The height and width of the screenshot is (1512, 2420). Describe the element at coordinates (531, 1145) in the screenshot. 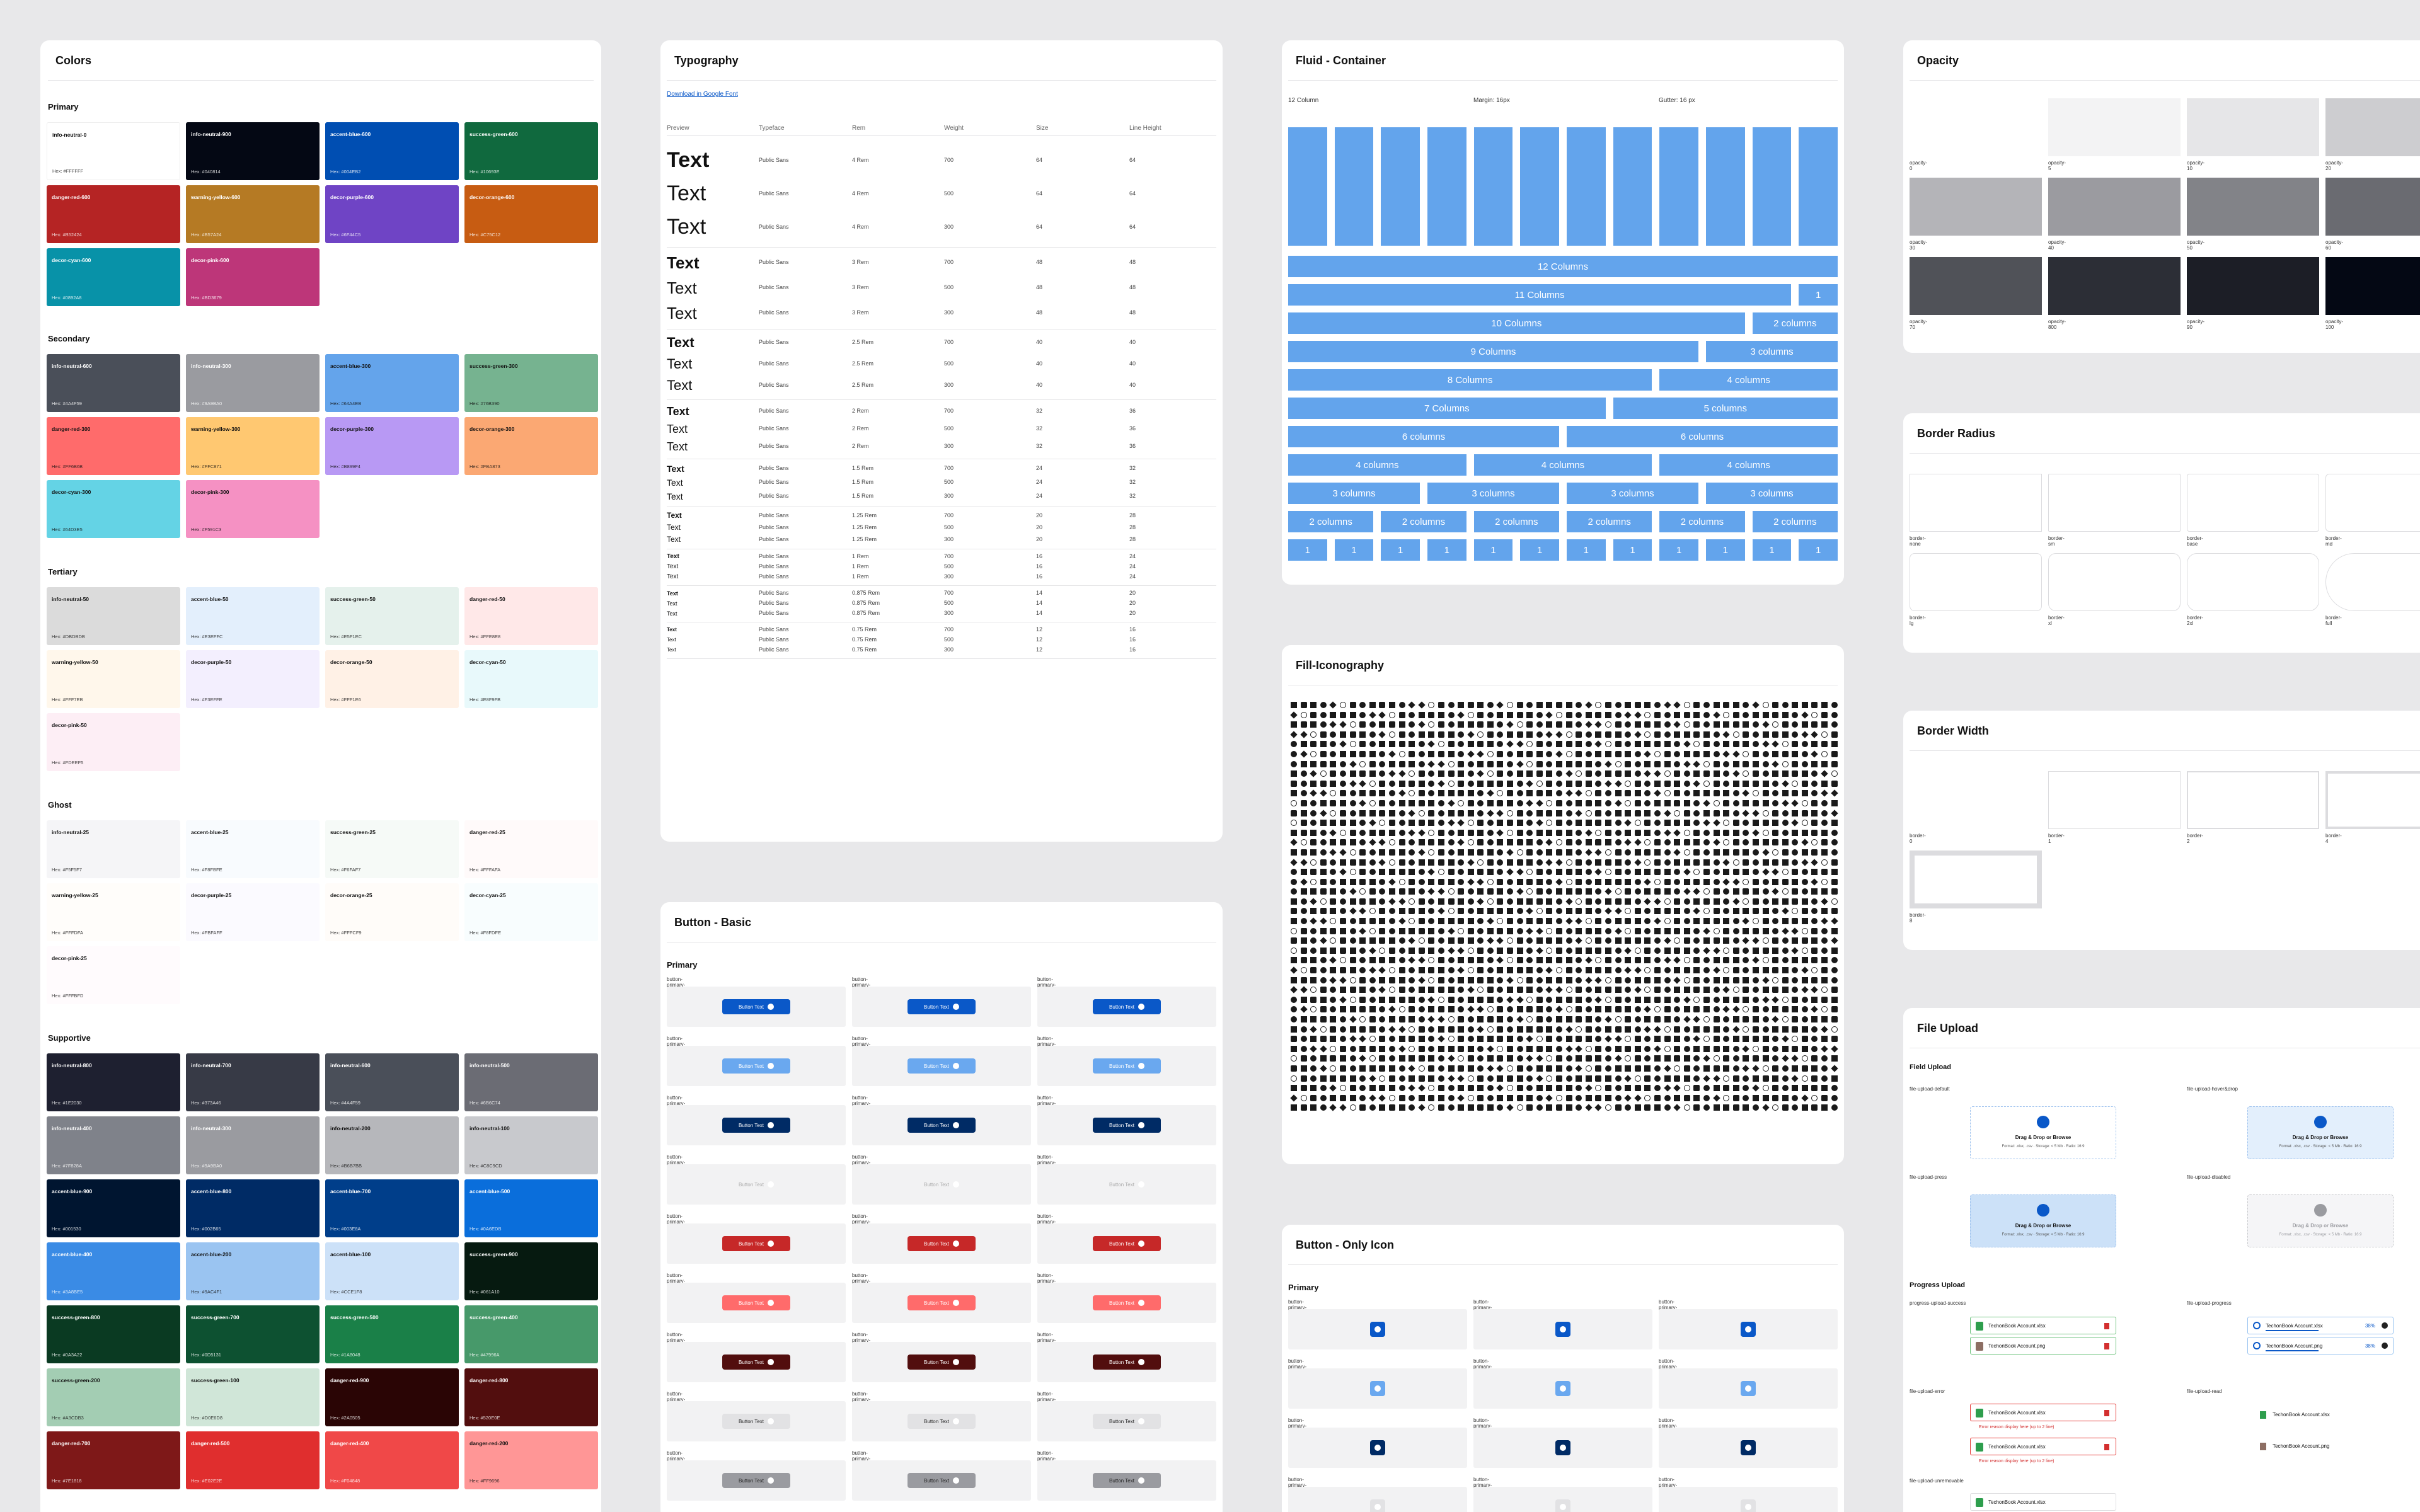

I see `color-swatch: info-neutral-100 Hex: #C8C9CD` at that location.